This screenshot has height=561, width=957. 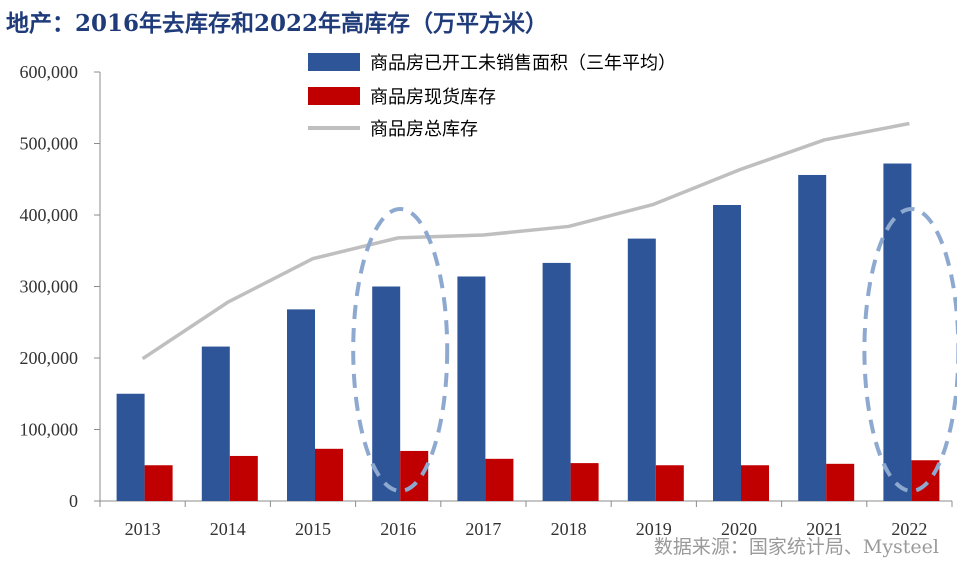 What do you see at coordinates (398, 529) in the screenshot?
I see `x-tick-label: 2016` at bounding box center [398, 529].